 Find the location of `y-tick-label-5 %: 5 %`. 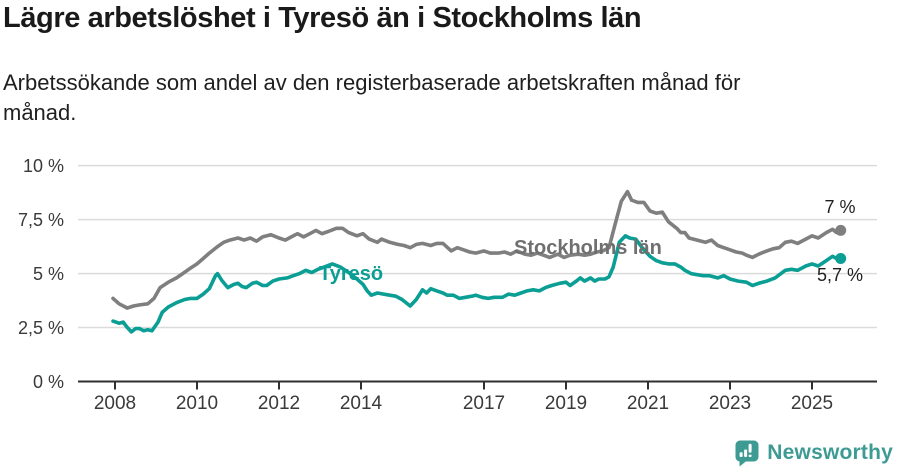

y-tick-label-5 %: 5 % is located at coordinates (48, 273).